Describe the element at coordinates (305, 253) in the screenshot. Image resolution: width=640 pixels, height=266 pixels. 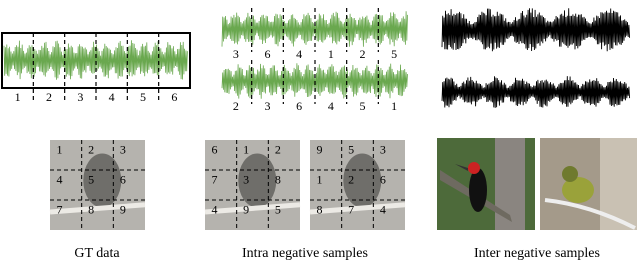
I see `caption: Intra negative samples` at that location.